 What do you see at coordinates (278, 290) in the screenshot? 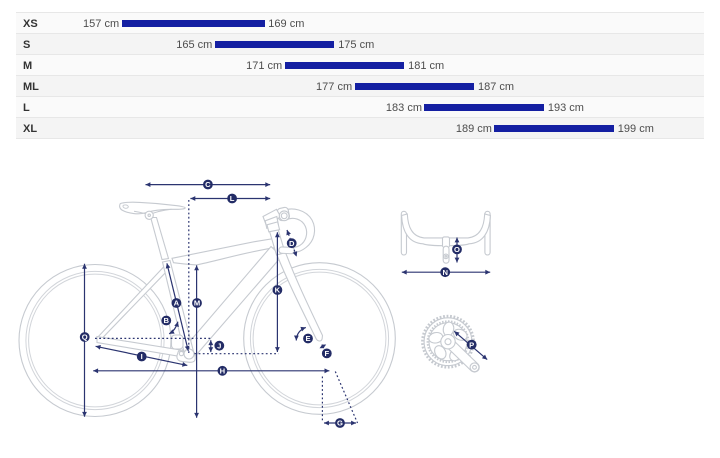
I see `svg-text: K` at bounding box center [278, 290].